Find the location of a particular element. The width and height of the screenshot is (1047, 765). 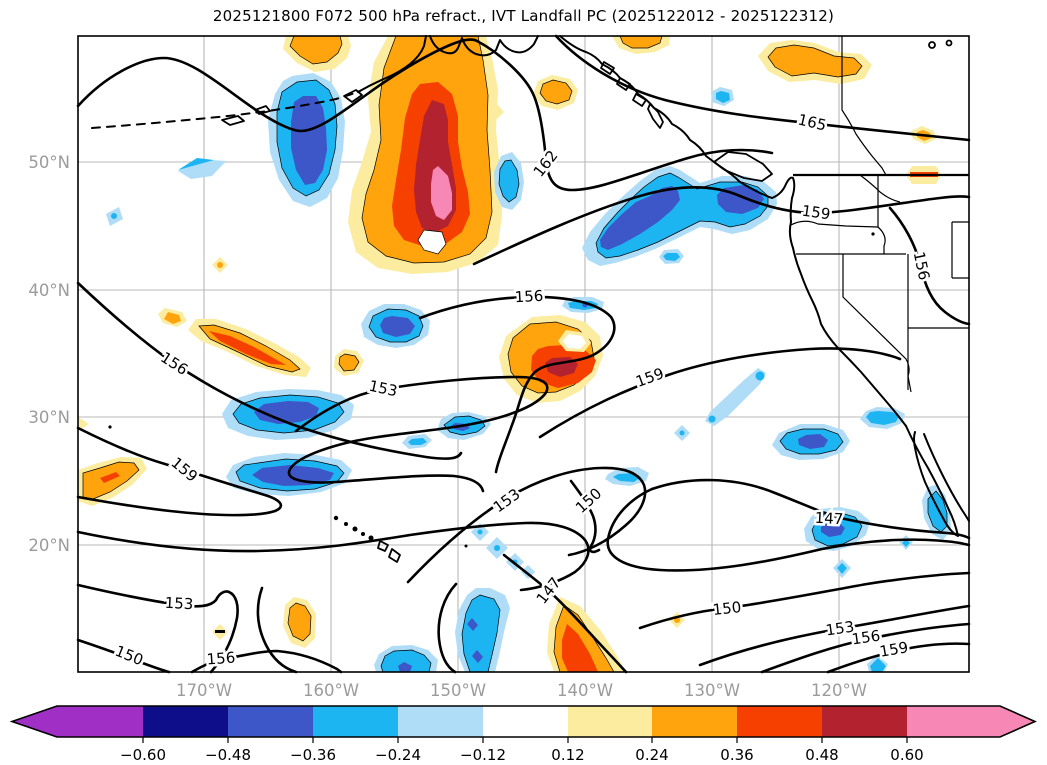

y-tick-label: 30°N is located at coordinates (49, 417).